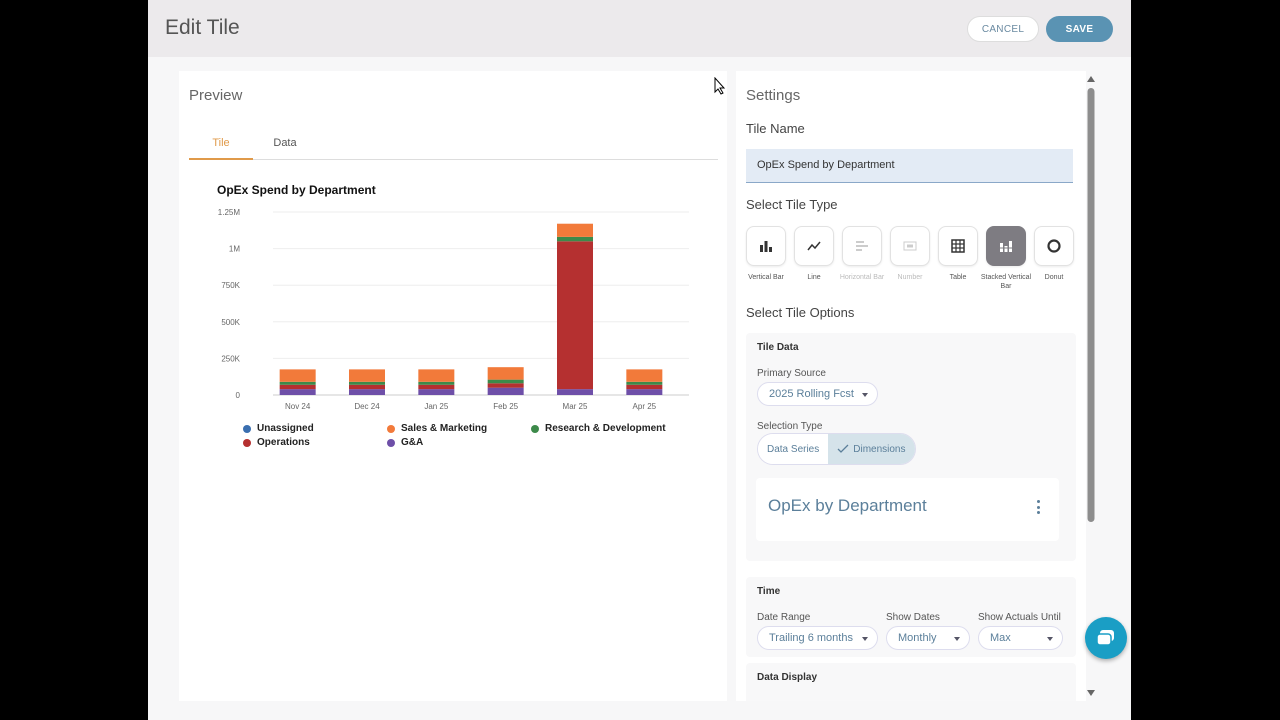 The width and height of the screenshot is (1280, 720). I want to click on show-dates-dropdown: Monthly, so click(928, 638).